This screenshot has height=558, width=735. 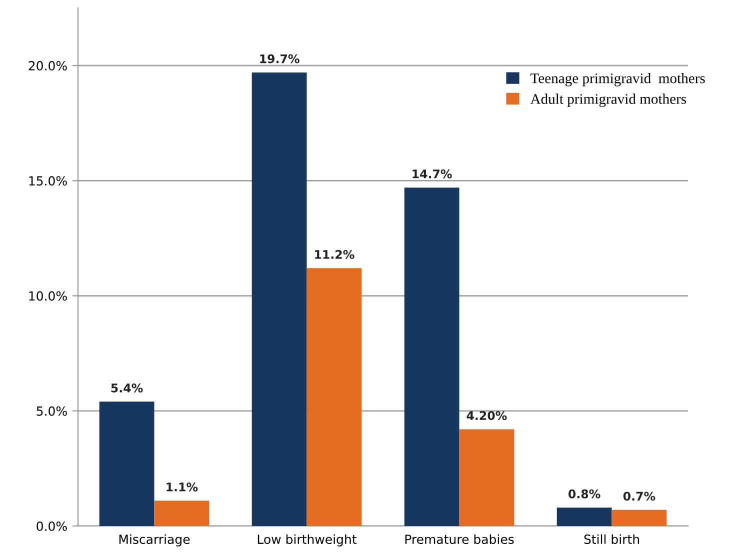 I want to click on data-label: 14.7%, so click(x=432, y=173).